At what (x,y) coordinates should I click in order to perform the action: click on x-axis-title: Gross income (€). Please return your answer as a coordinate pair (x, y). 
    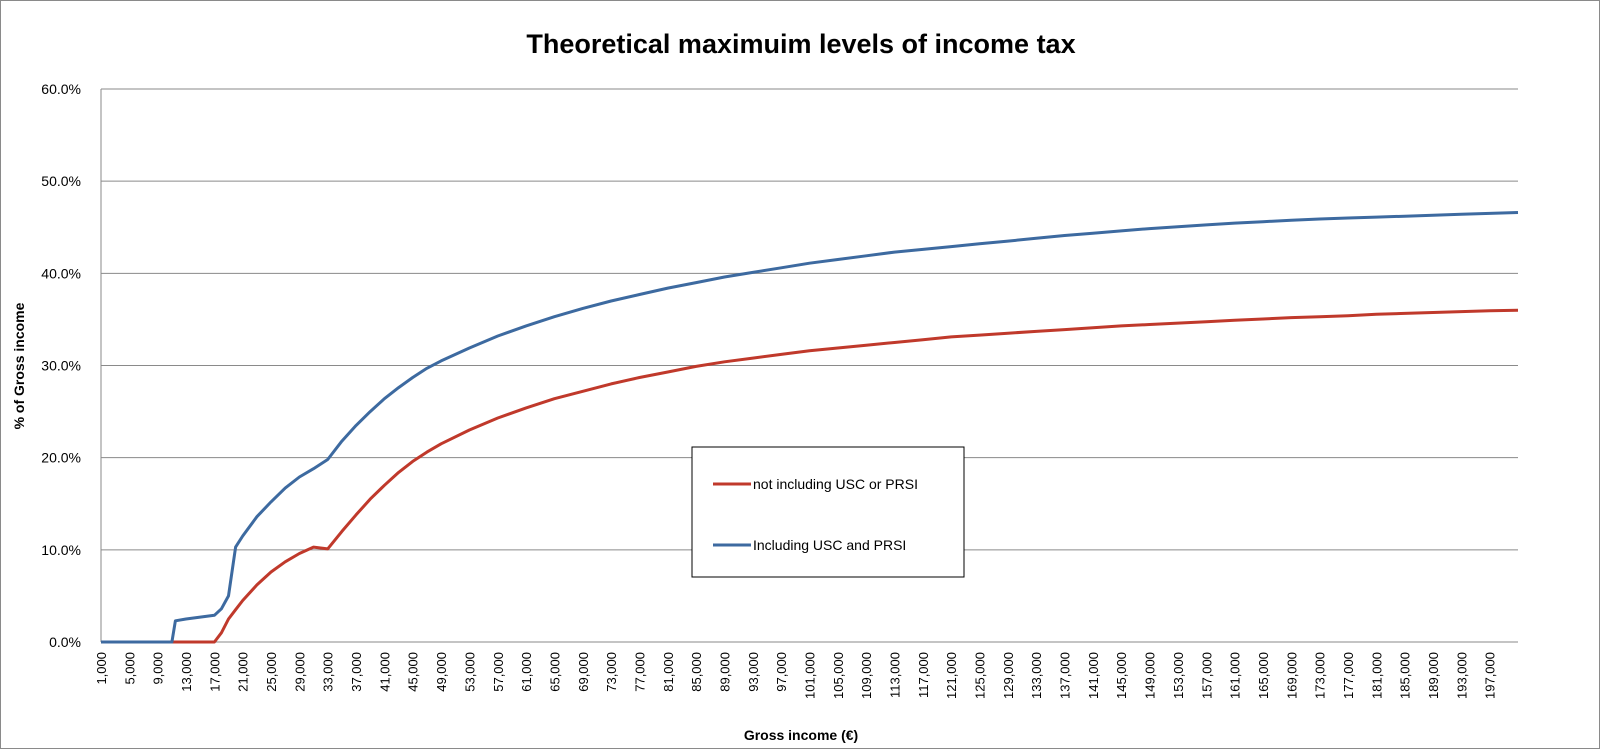
    Looking at the image, I should click on (801, 735).